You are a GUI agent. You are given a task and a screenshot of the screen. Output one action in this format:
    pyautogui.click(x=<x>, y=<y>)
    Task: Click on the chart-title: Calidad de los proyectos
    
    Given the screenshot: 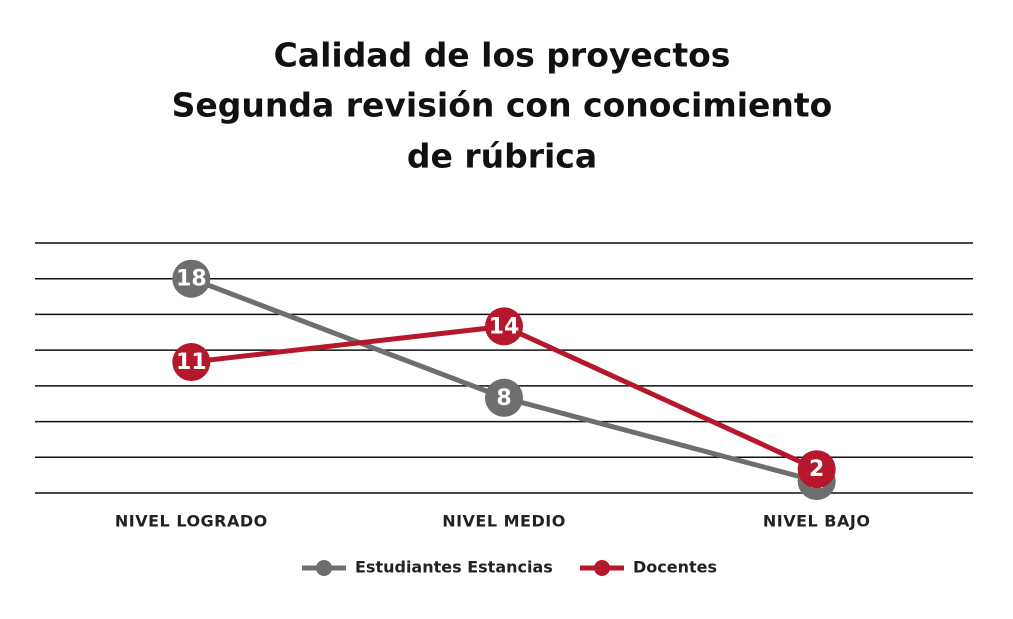 What is the action you would take?
    pyautogui.click(x=502, y=55)
    